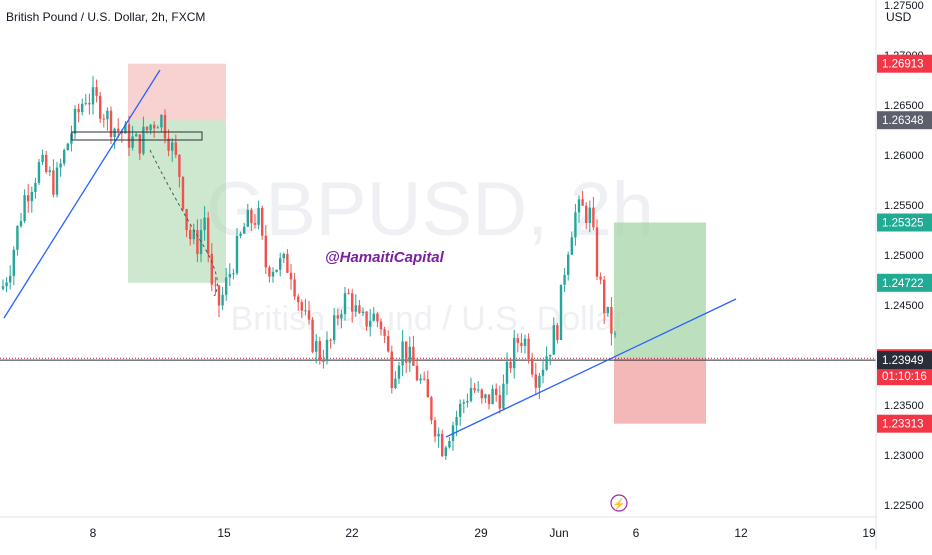 Image resolution: width=932 pixels, height=555 pixels. I want to click on trendline-rising-support, so click(591, 368).